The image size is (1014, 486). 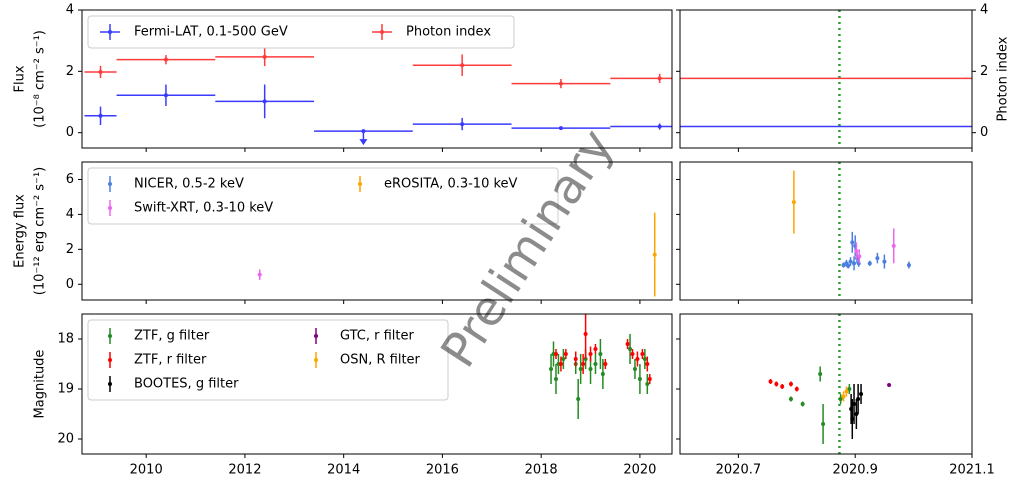 I want to click on y2-tick-label: 2, so click(x=984, y=71).